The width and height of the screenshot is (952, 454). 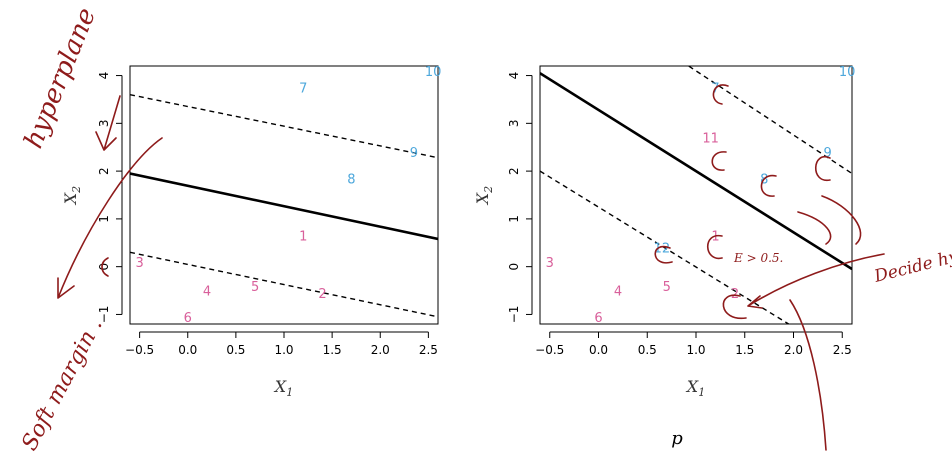 What do you see at coordinates (72, 196) in the screenshot?
I see `left-y-axis-label: X2` at bounding box center [72, 196].